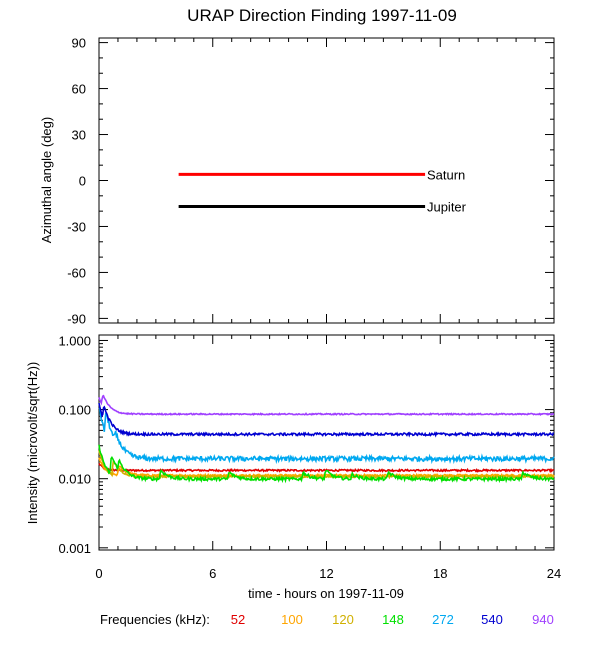  I want to click on time-x-tick-label: 6, so click(212, 573).